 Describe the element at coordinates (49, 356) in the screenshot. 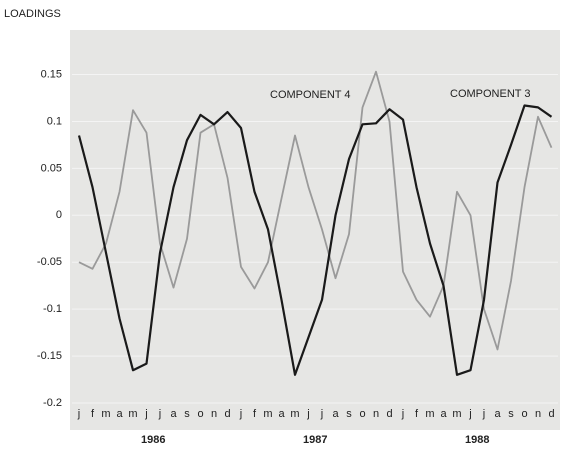

I see `y-tick-label: -0.15` at that location.